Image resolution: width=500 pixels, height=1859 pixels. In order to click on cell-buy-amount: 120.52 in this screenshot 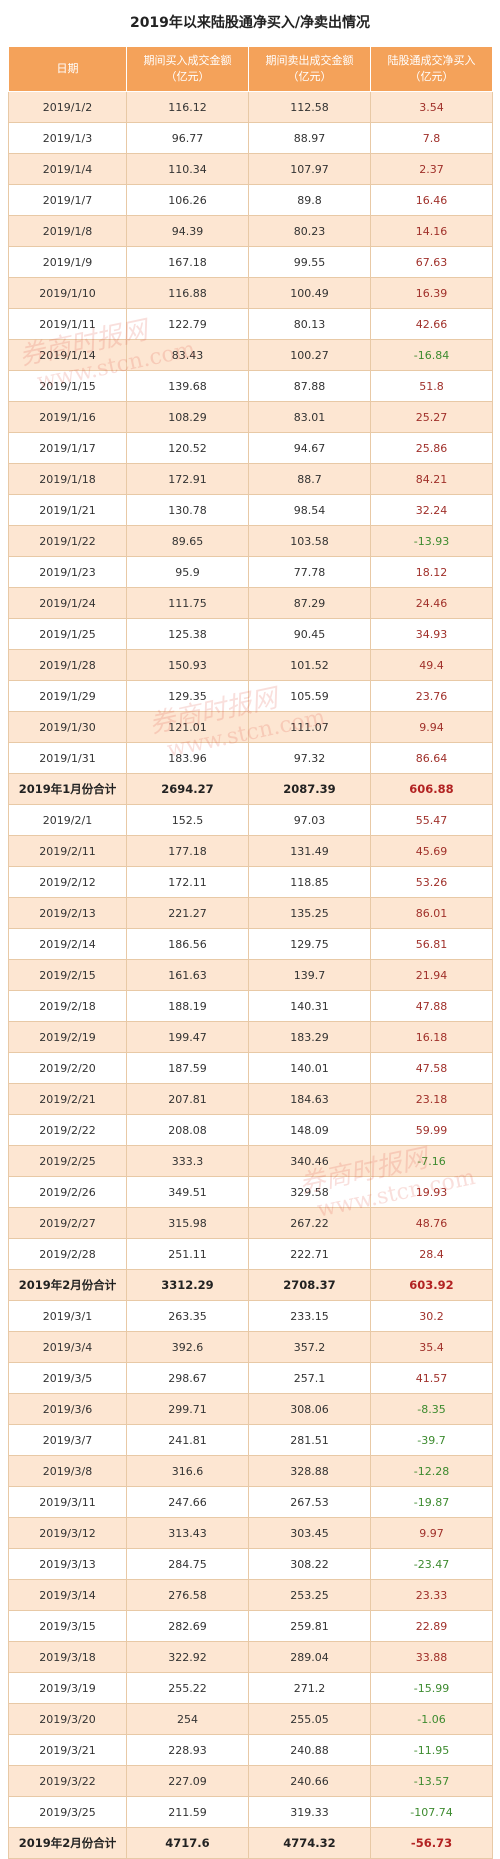, I will do `click(187, 448)`.